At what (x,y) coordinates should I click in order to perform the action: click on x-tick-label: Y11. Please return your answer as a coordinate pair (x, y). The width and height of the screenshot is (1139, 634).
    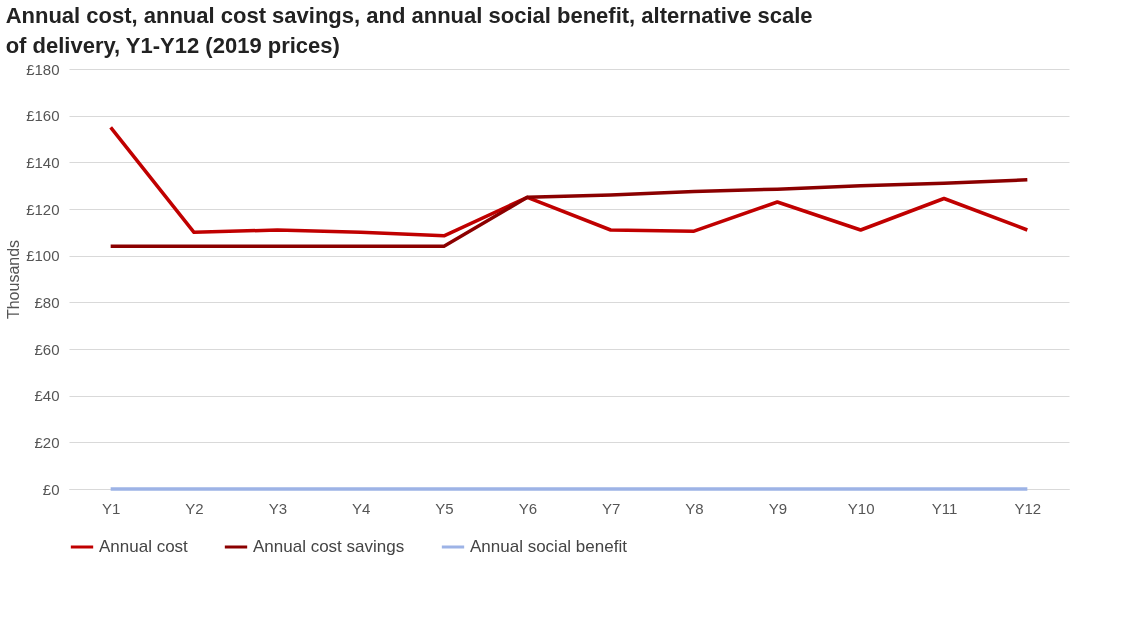
    Looking at the image, I should click on (944, 508).